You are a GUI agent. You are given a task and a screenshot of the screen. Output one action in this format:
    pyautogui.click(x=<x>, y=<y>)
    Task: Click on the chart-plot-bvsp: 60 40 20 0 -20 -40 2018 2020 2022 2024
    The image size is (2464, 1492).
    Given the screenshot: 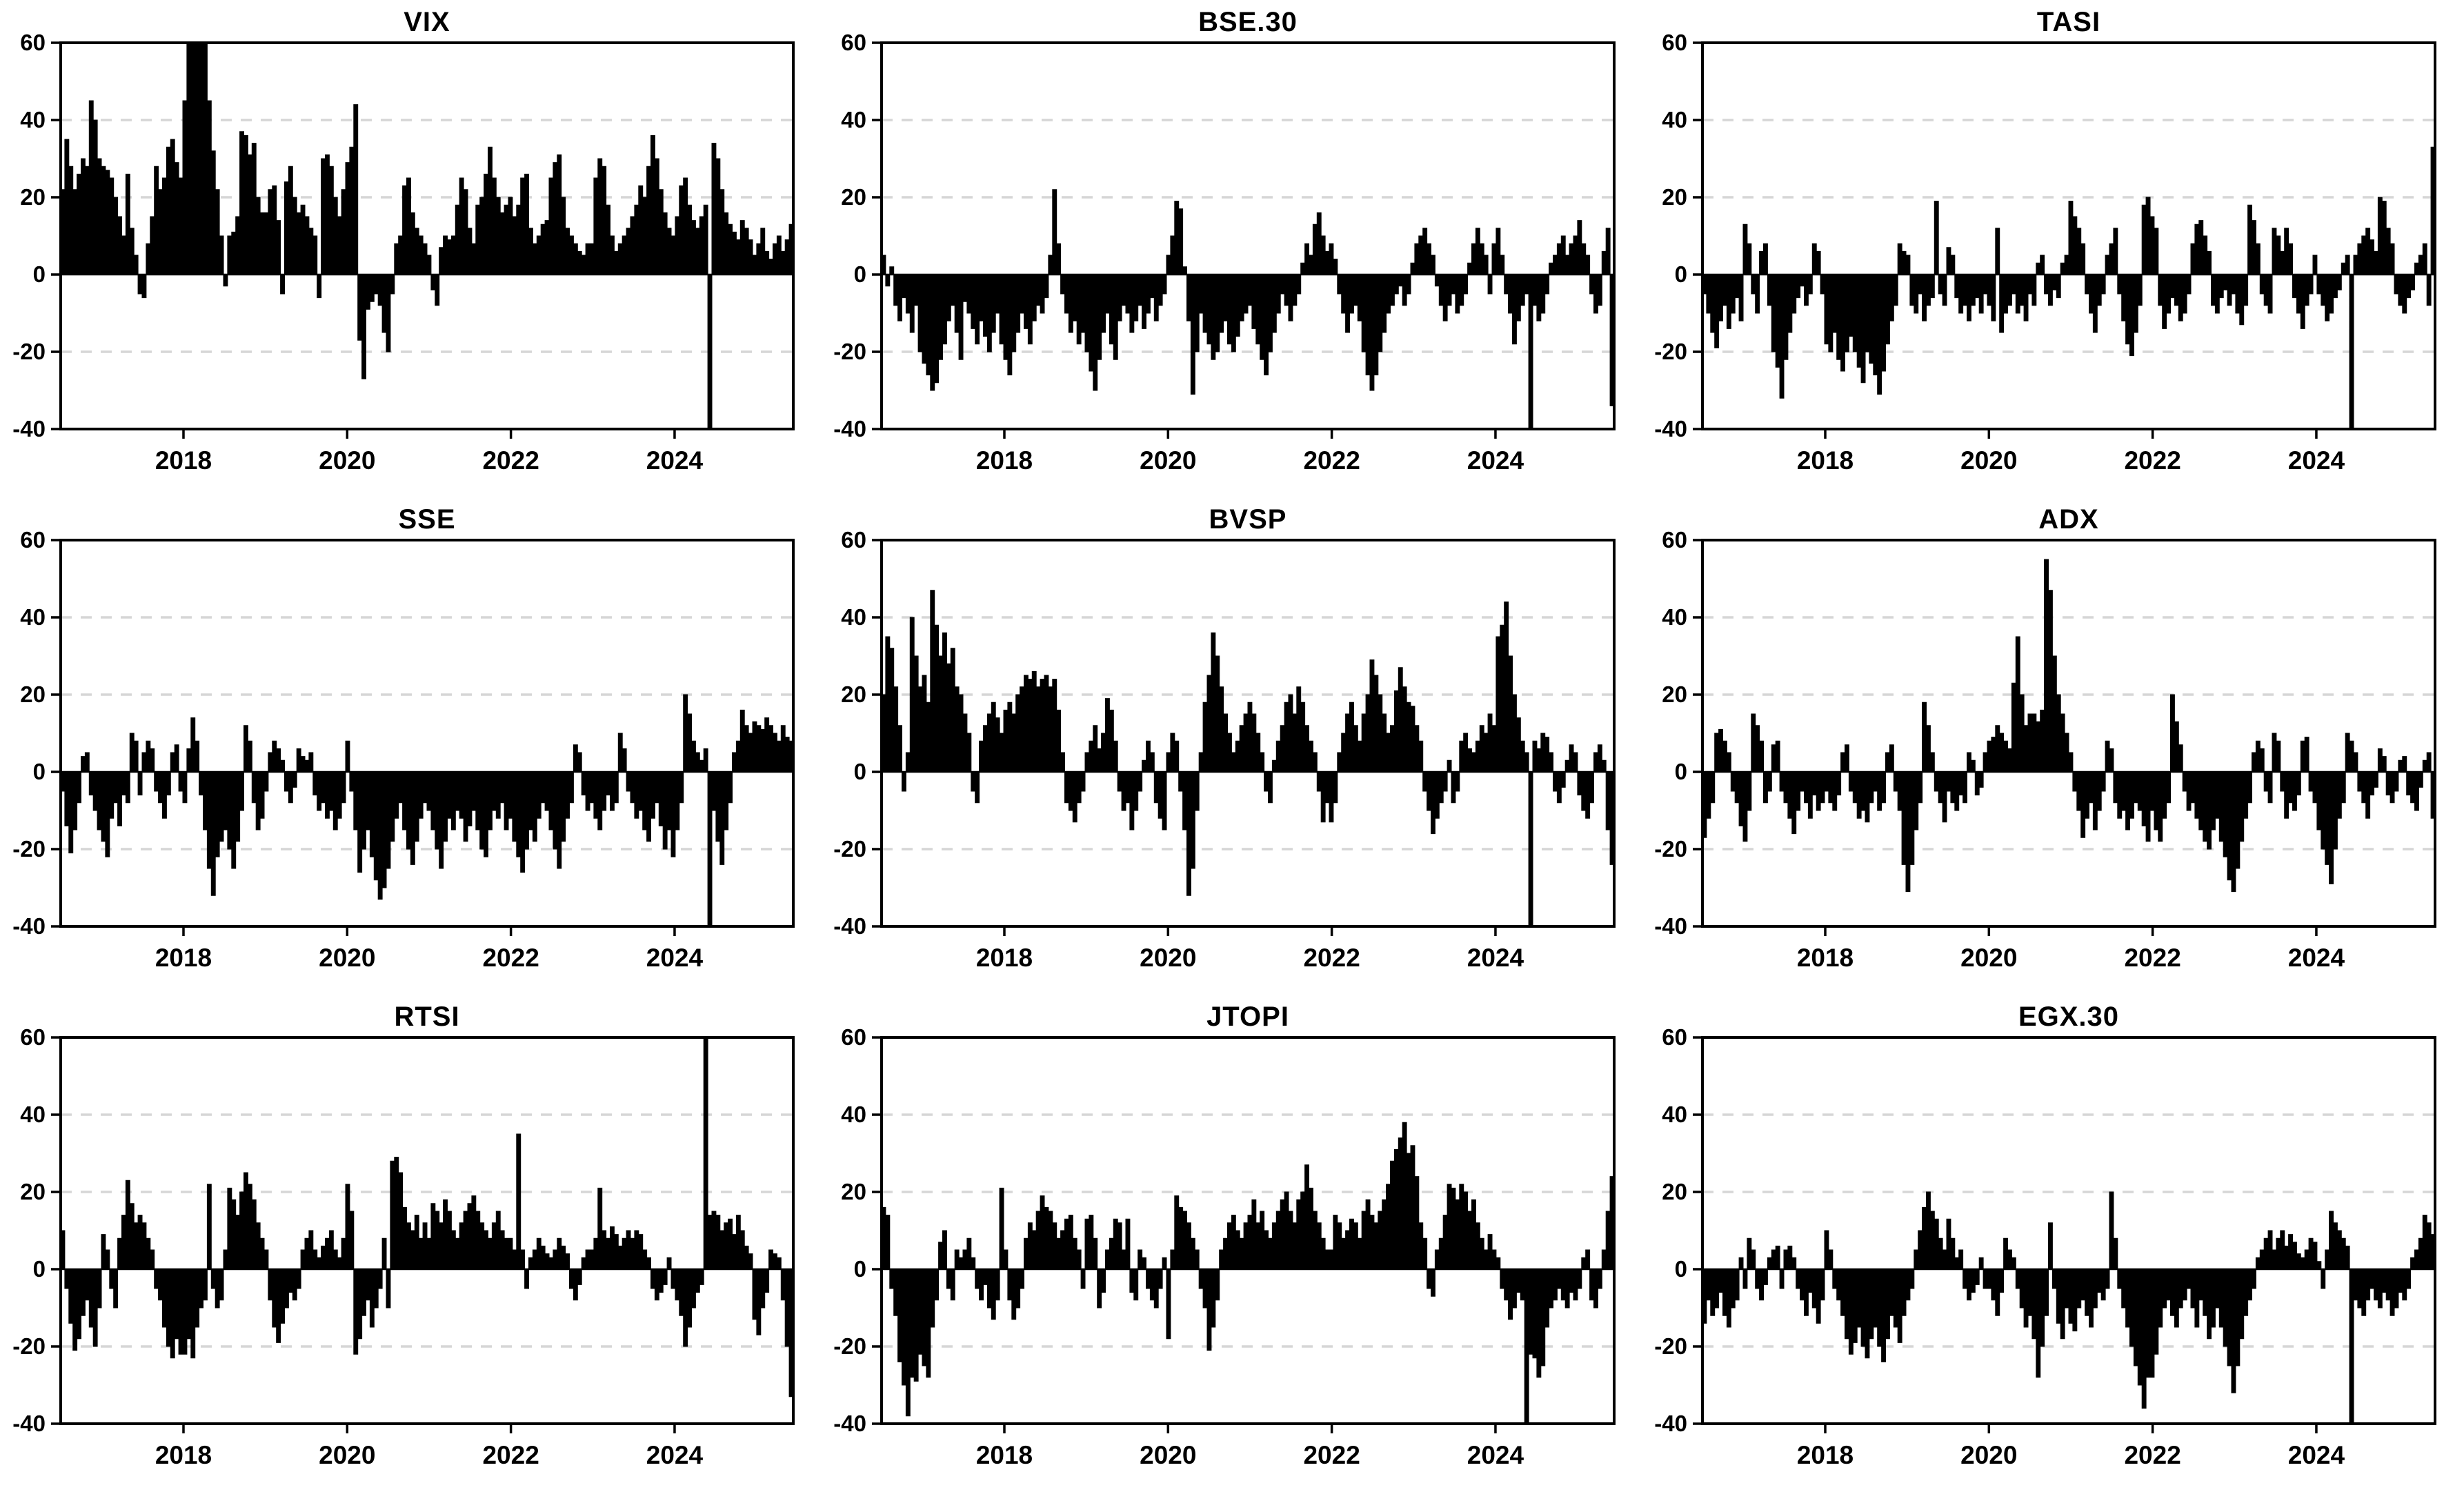 What is the action you would take?
    pyautogui.click(x=1224, y=749)
    